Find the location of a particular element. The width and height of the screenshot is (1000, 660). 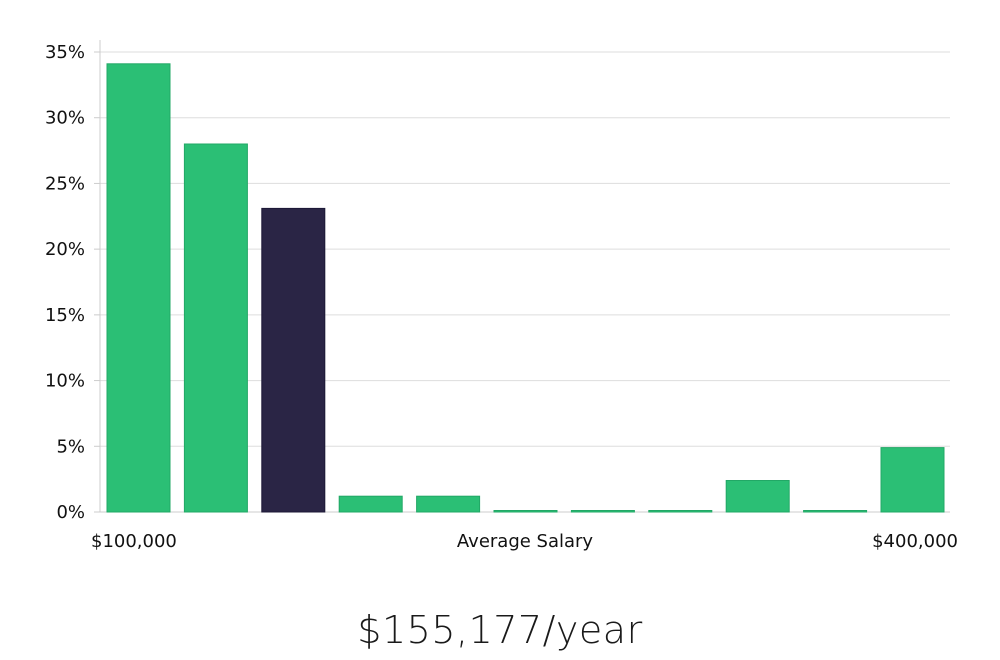

y-tick-label: 10% is located at coordinates (65, 381).